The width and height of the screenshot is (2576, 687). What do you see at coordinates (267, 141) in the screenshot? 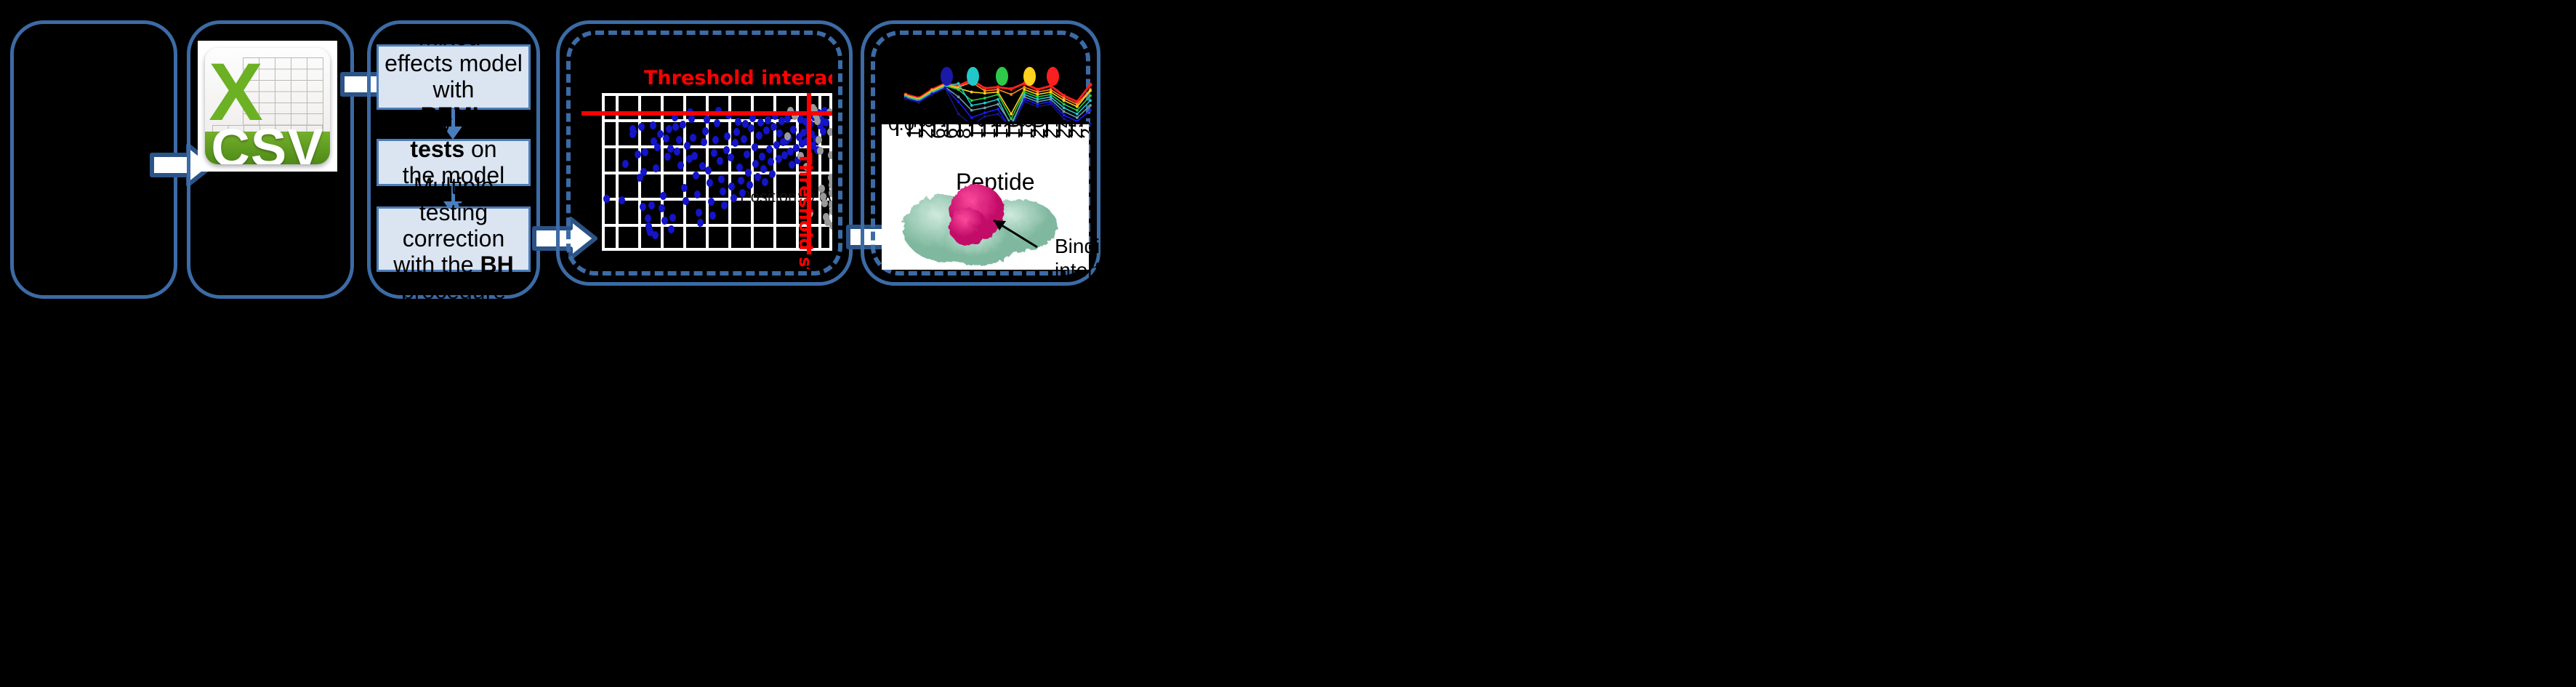
I see `csv-label: CSV` at bounding box center [267, 141].